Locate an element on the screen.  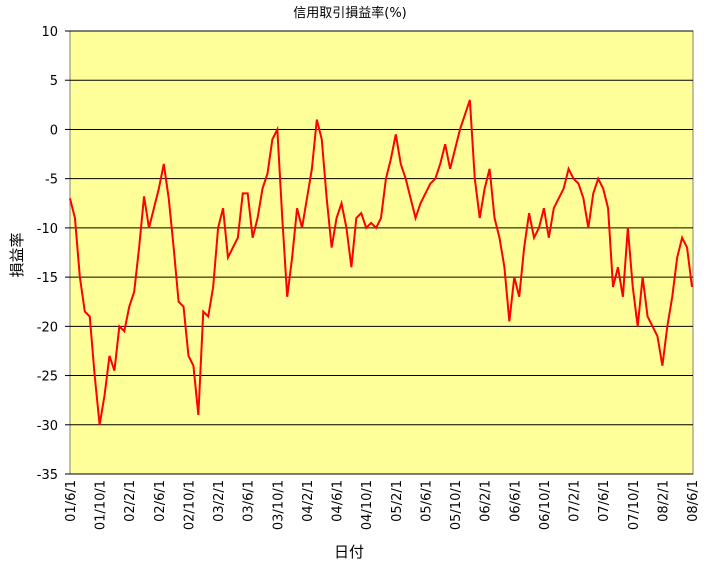
y-axis-label: 損益率 is located at coordinates (17, 254).